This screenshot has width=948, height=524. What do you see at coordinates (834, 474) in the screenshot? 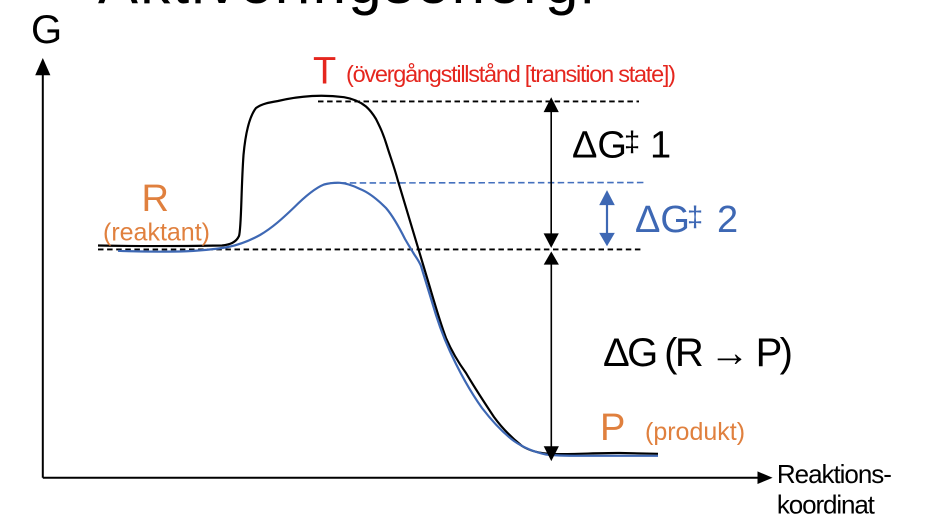
I see `svg-text: Reaktions-` at bounding box center [834, 474].